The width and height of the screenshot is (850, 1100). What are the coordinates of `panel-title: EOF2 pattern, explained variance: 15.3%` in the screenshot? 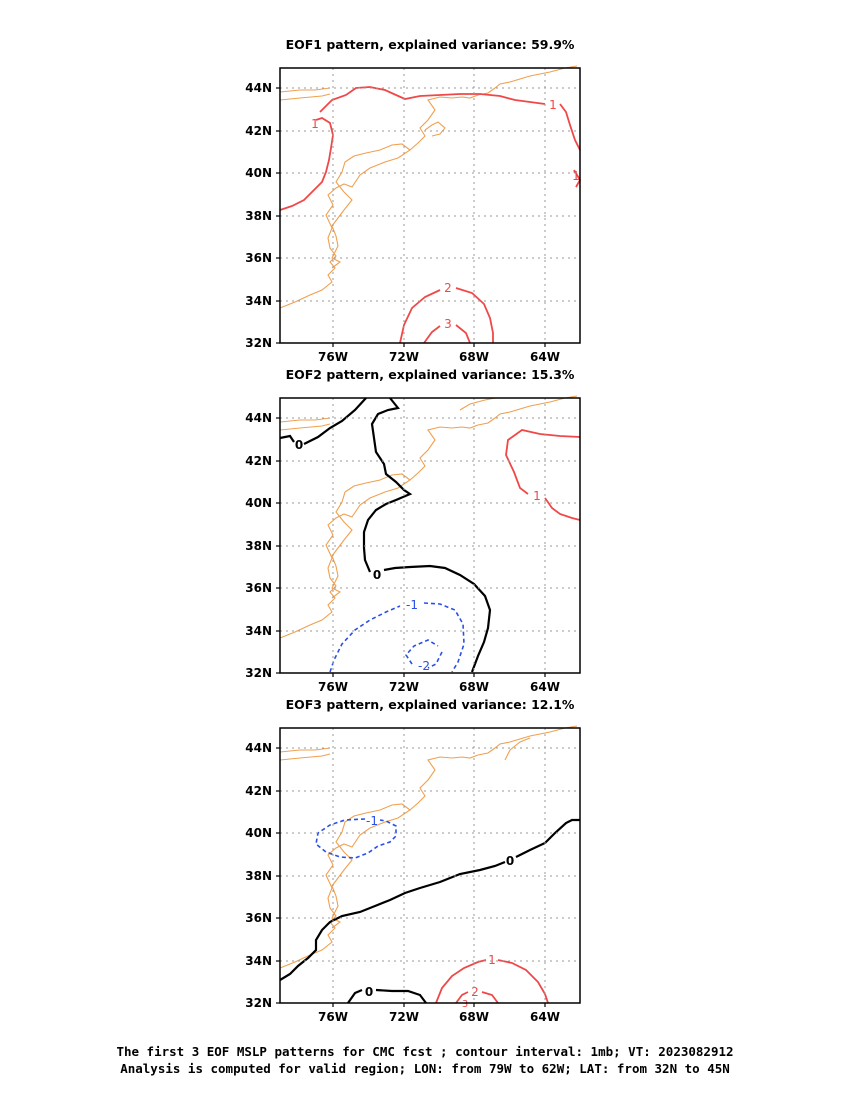 It's located at (430, 374).